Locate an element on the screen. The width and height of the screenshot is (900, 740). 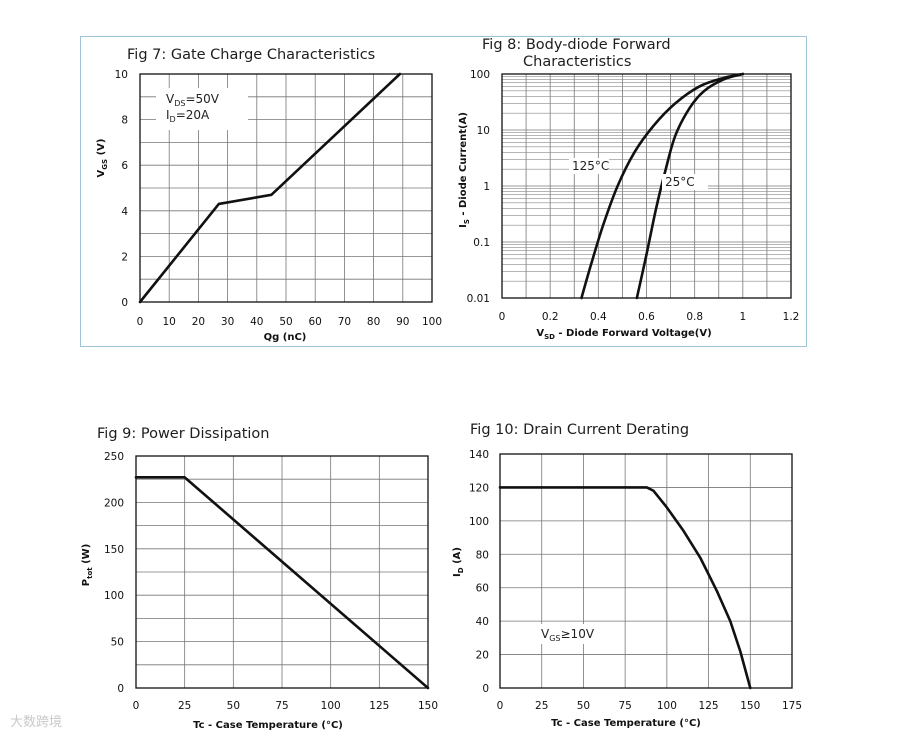
fig10-annotation-vgs: VGS≥10V is located at coordinates (568, 635).